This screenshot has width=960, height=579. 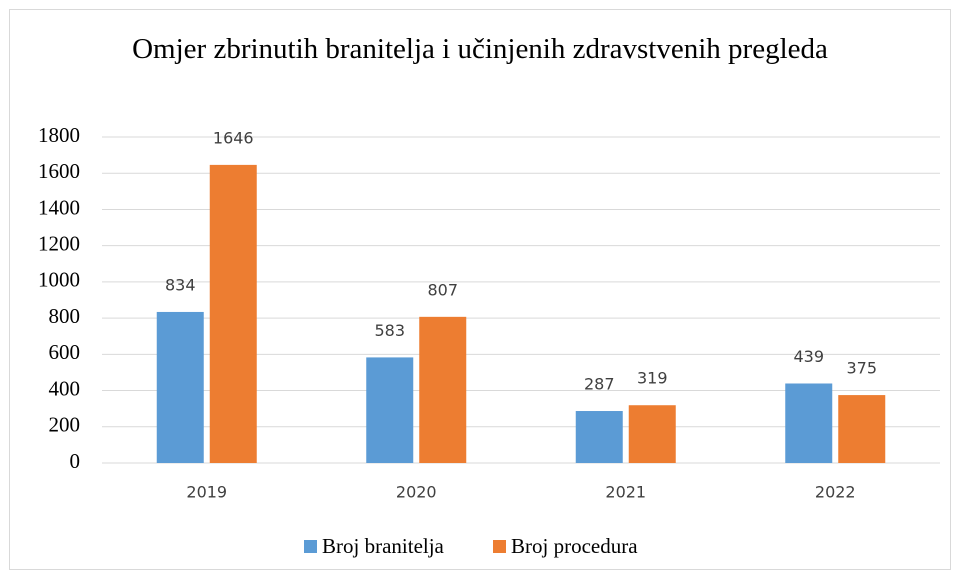 What do you see at coordinates (442, 289) in the screenshot?
I see `data-label: 807` at bounding box center [442, 289].